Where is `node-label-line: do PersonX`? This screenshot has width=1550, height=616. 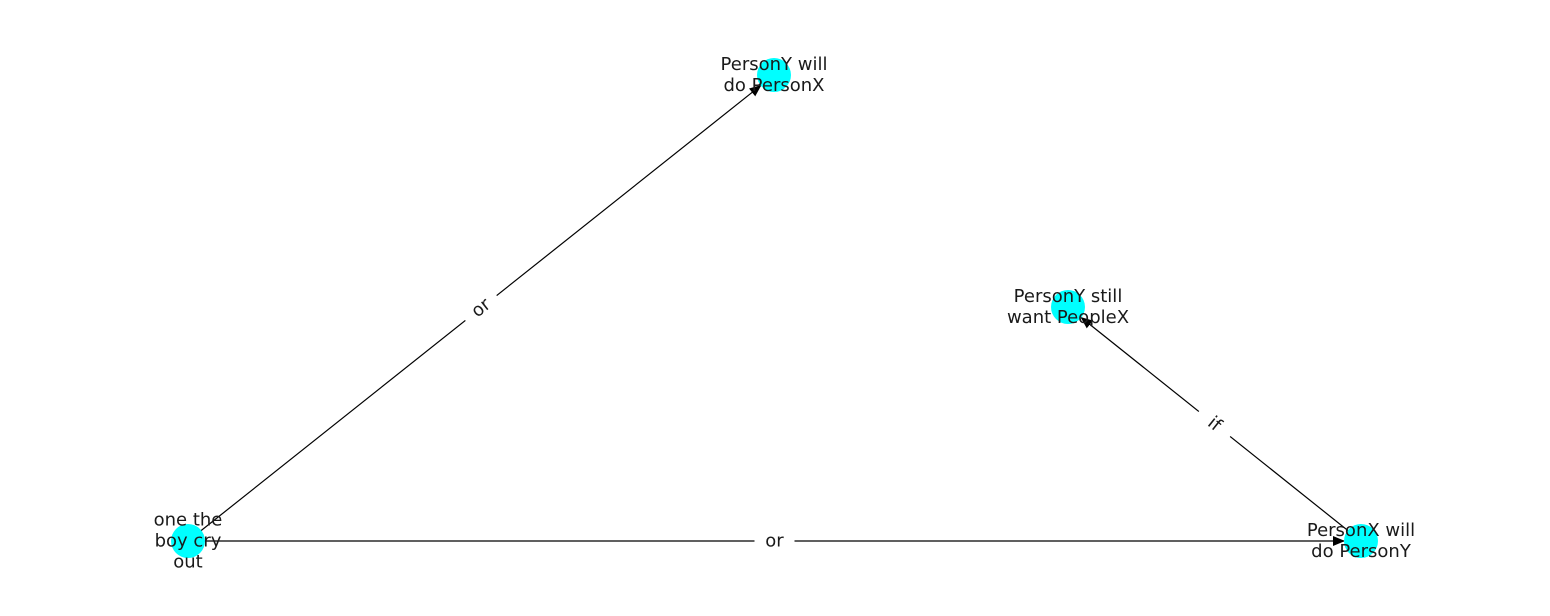 node-label-line: do PersonX is located at coordinates (774, 85).